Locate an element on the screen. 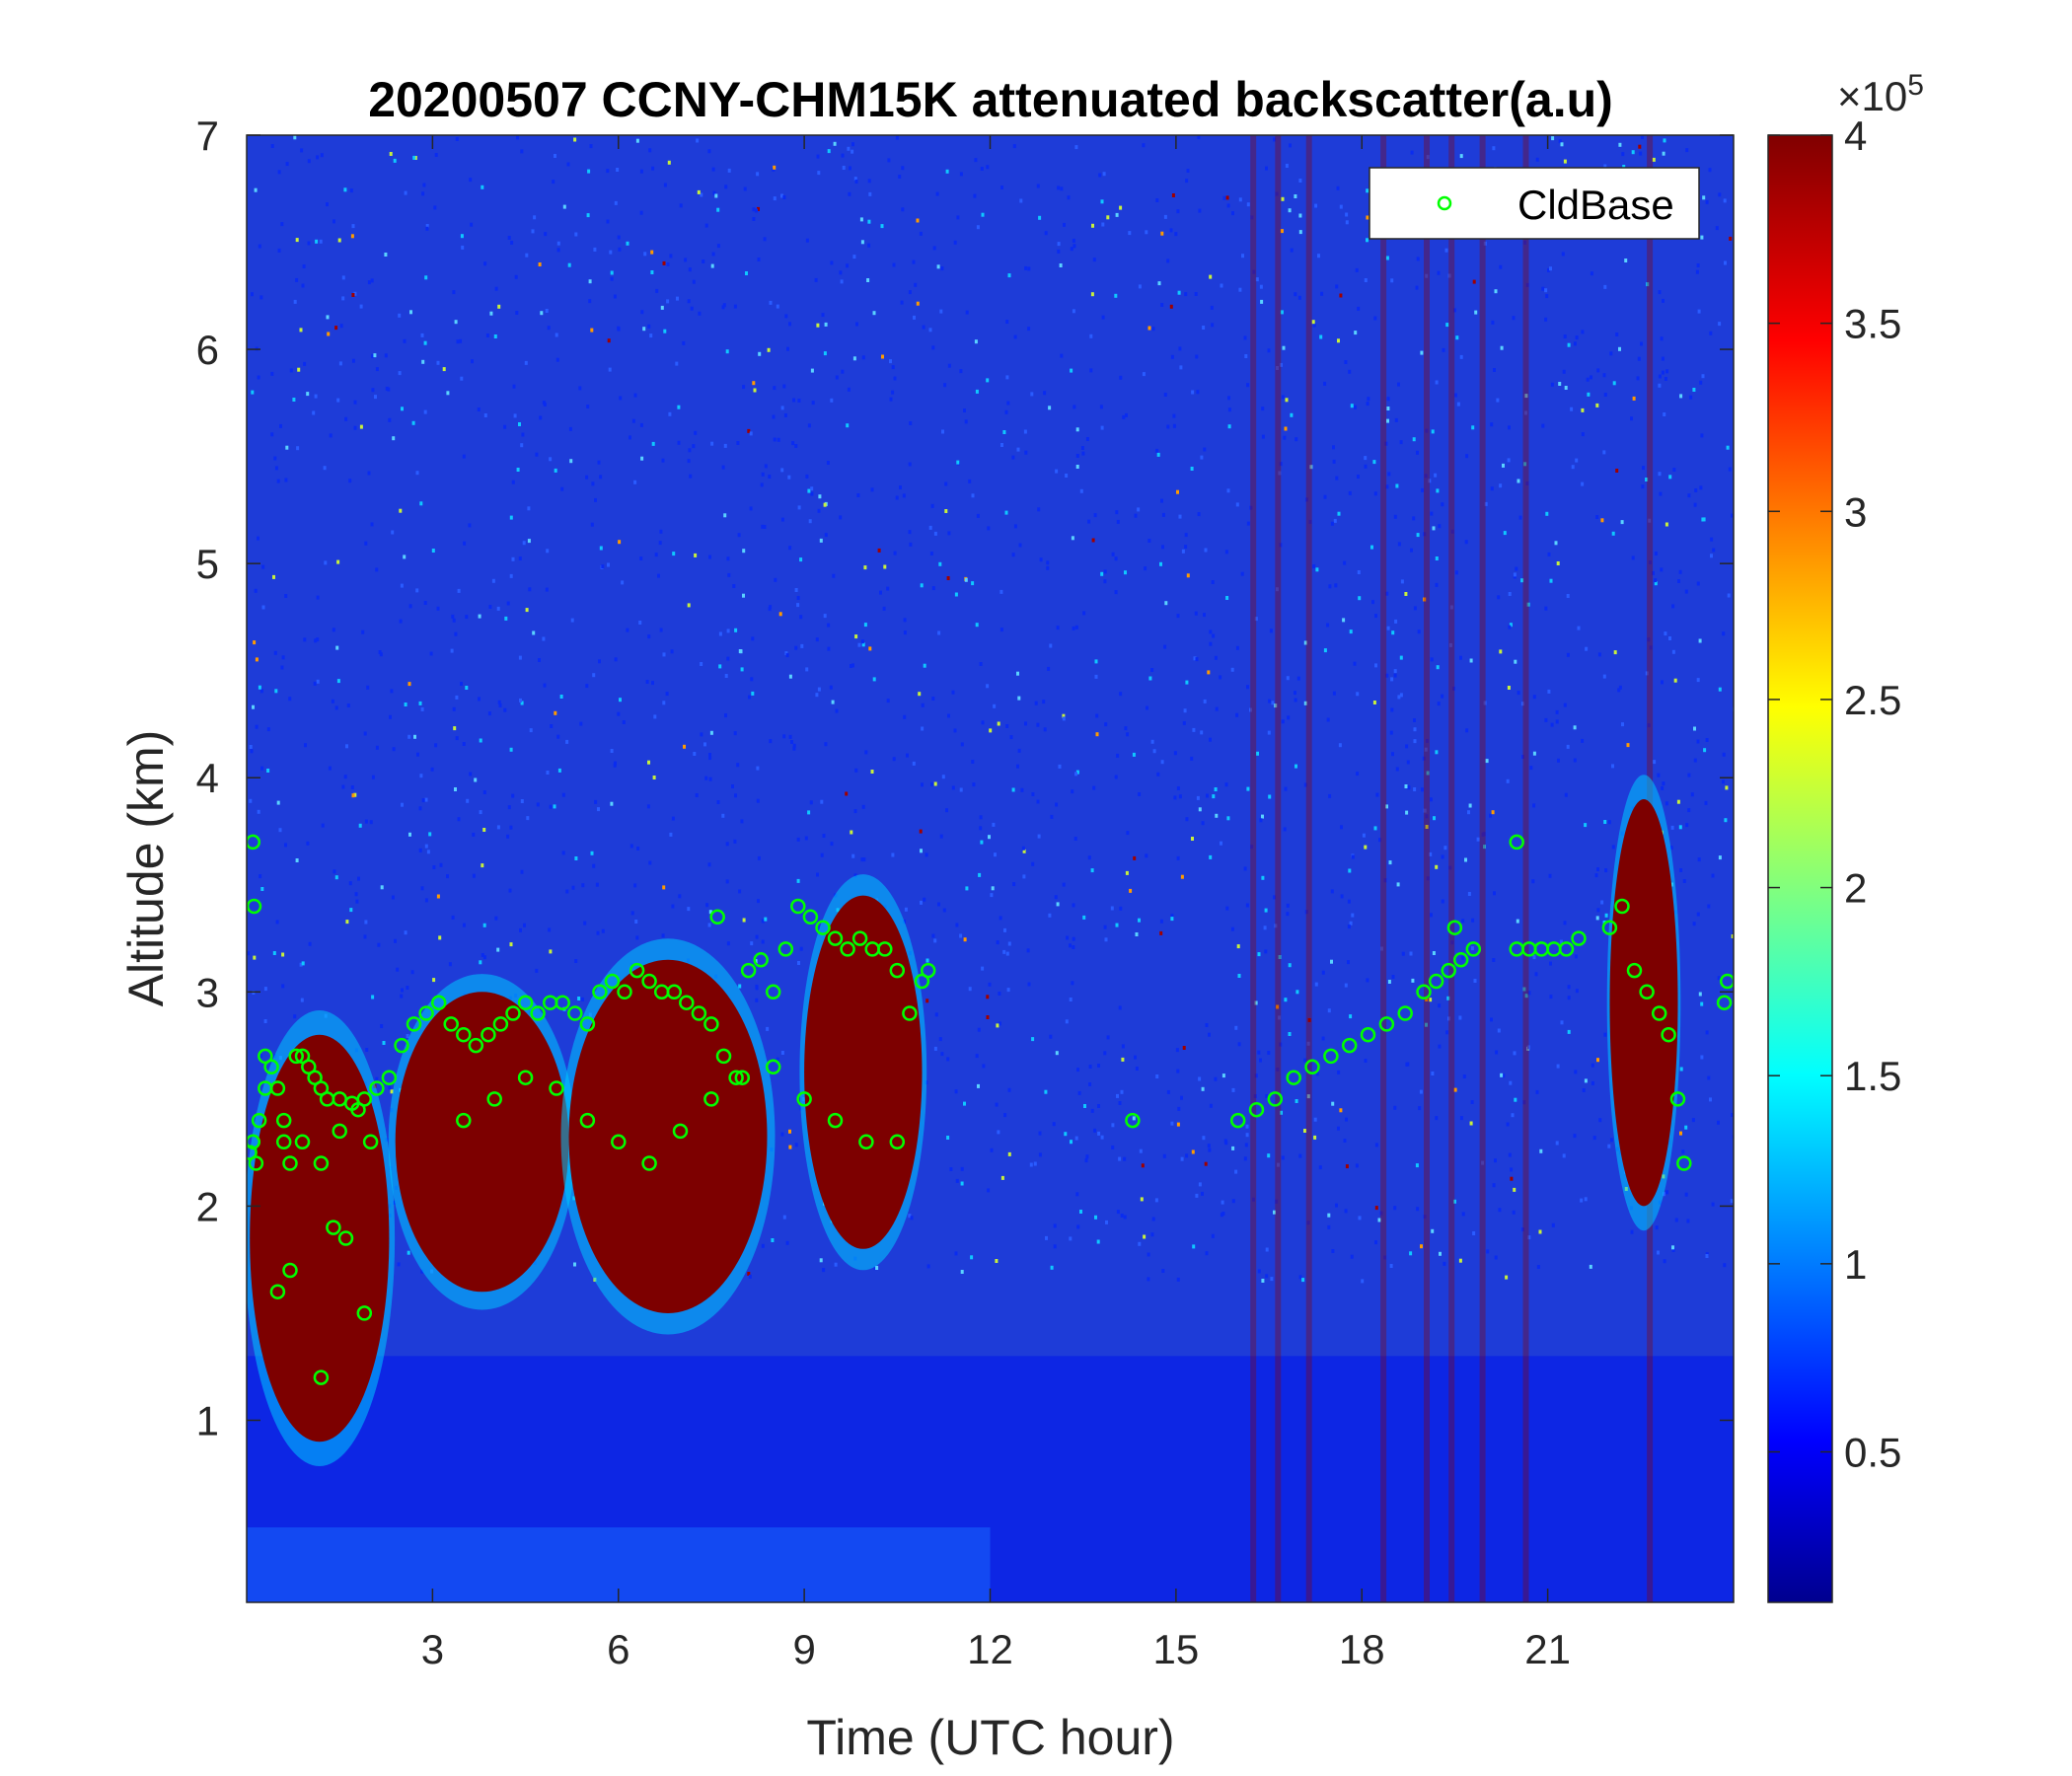 The height and width of the screenshot is (1776, 2072). colorbar-tick-label: 3.5 is located at coordinates (1873, 324).